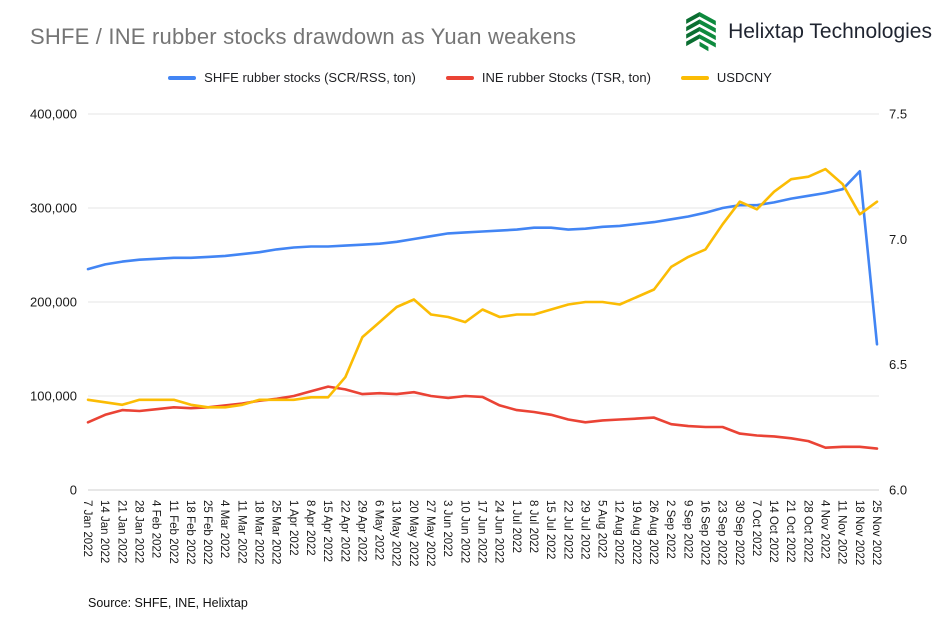 The width and height of the screenshot is (940, 639). Describe the element at coordinates (825, 529) in the screenshot. I see `x-axis-label: 4 Nov 2022` at that location.